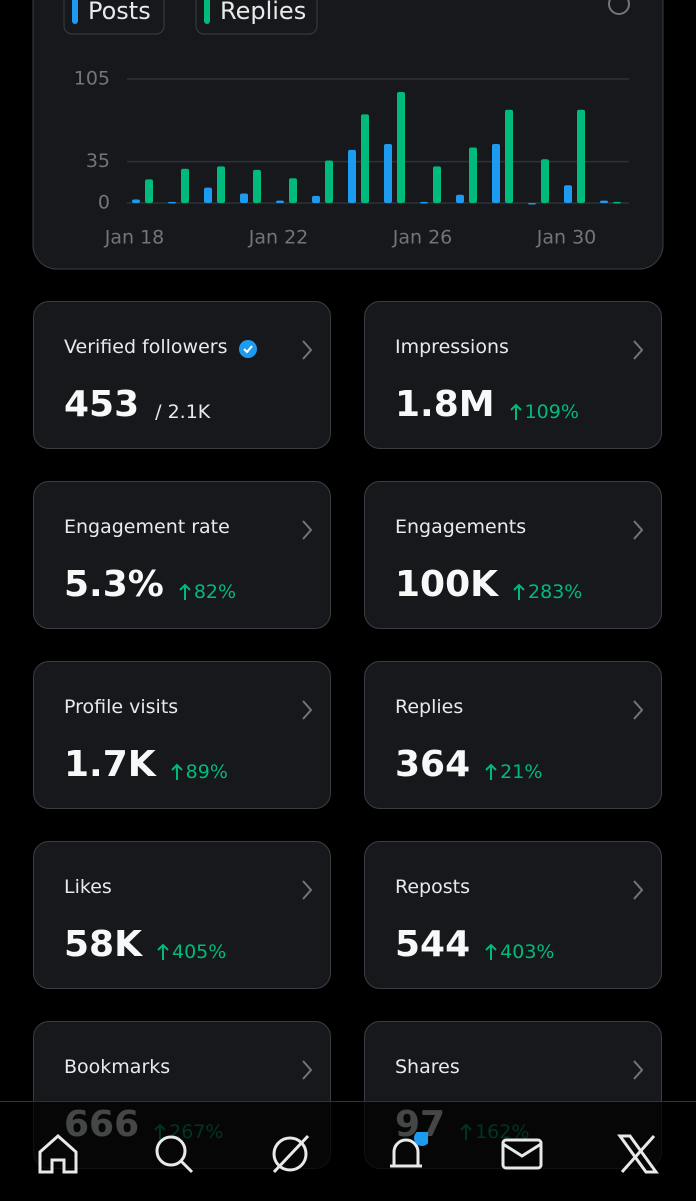 The image size is (696, 1201). What do you see at coordinates (513, 735) in the screenshot?
I see `stat-card: Replies 364 21%` at bounding box center [513, 735].